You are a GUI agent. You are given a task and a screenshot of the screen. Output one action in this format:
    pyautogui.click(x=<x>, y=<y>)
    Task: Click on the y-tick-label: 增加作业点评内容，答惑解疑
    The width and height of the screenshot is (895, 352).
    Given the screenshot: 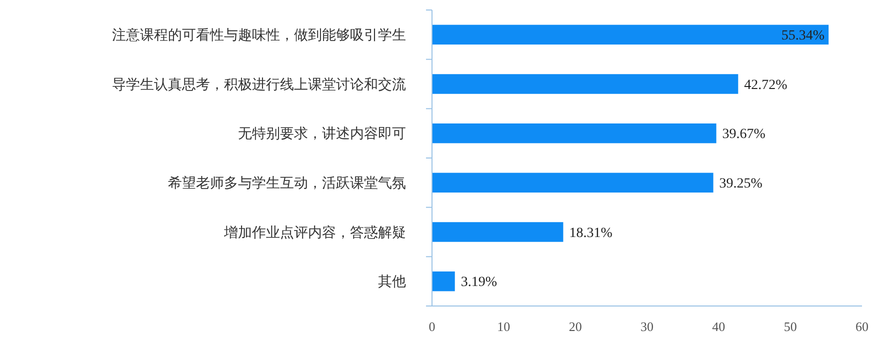 What is the action you would take?
    pyautogui.click(x=314, y=232)
    